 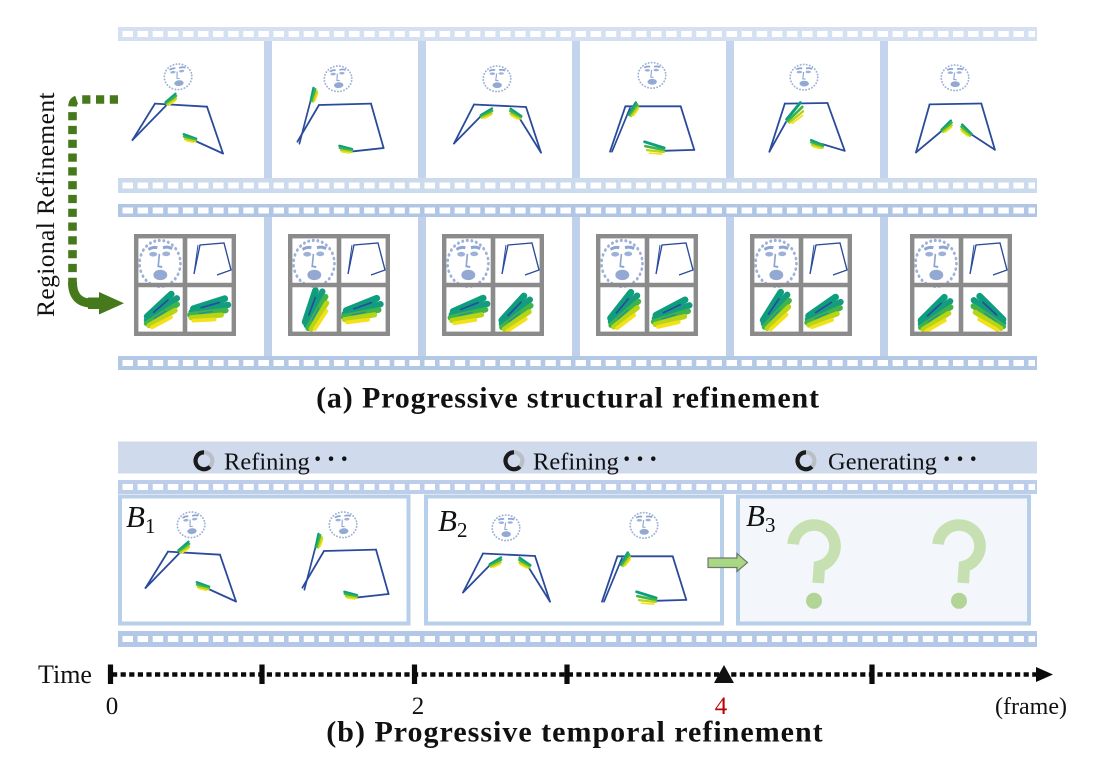 What do you see at coordinates (882, 462) in the screenshot?
I see `svg-text: Generating` at bounding box center [882, 462].